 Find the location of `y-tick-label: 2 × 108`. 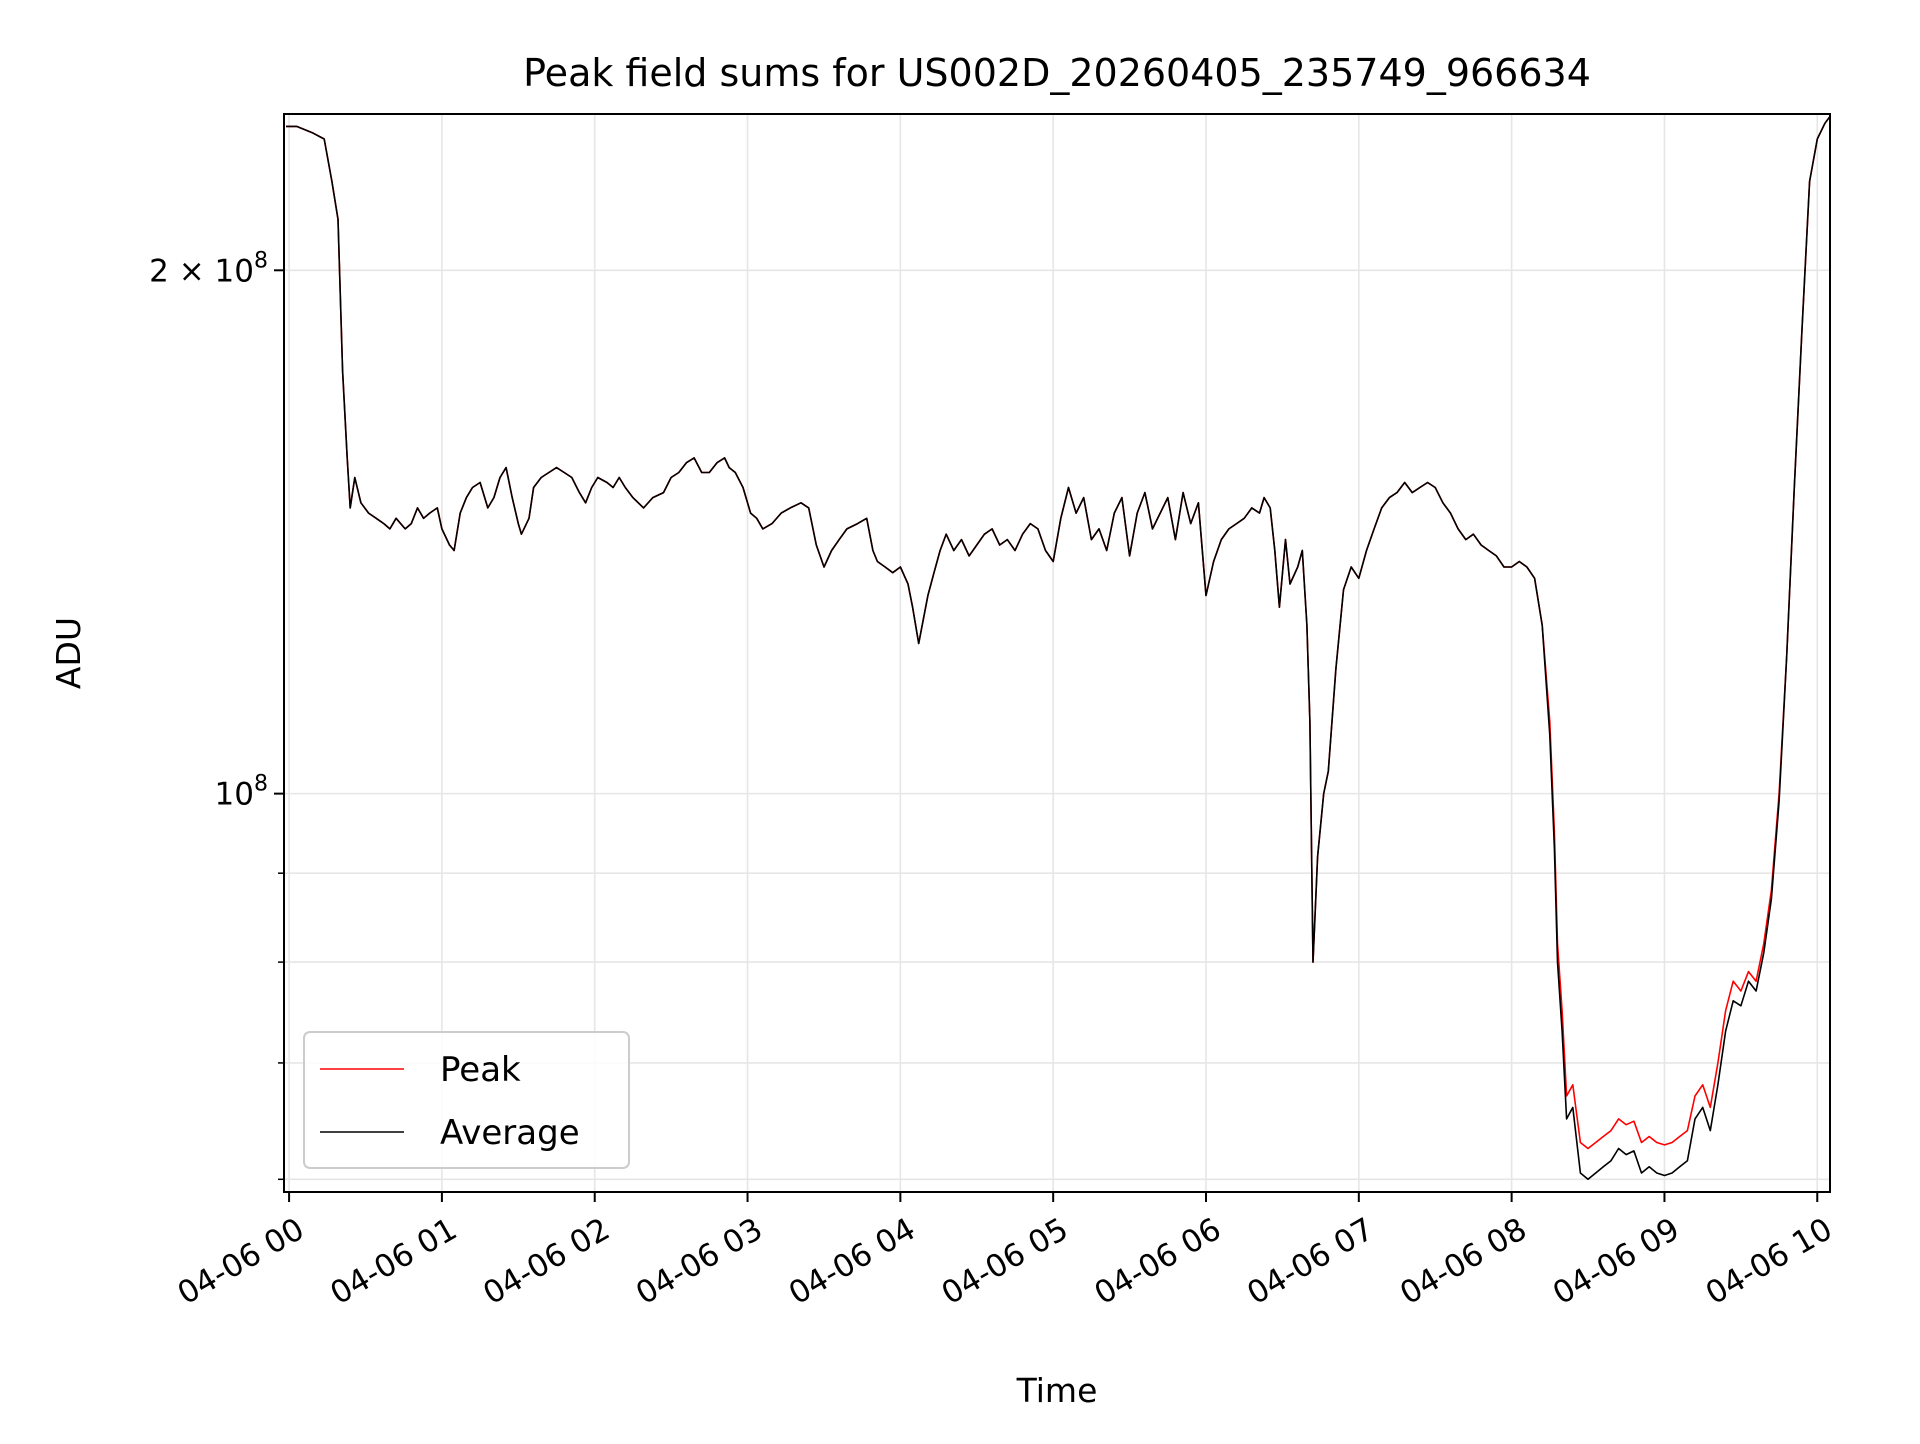

y-tick-label: 2 × 108 is located at coordinates (208, 268).